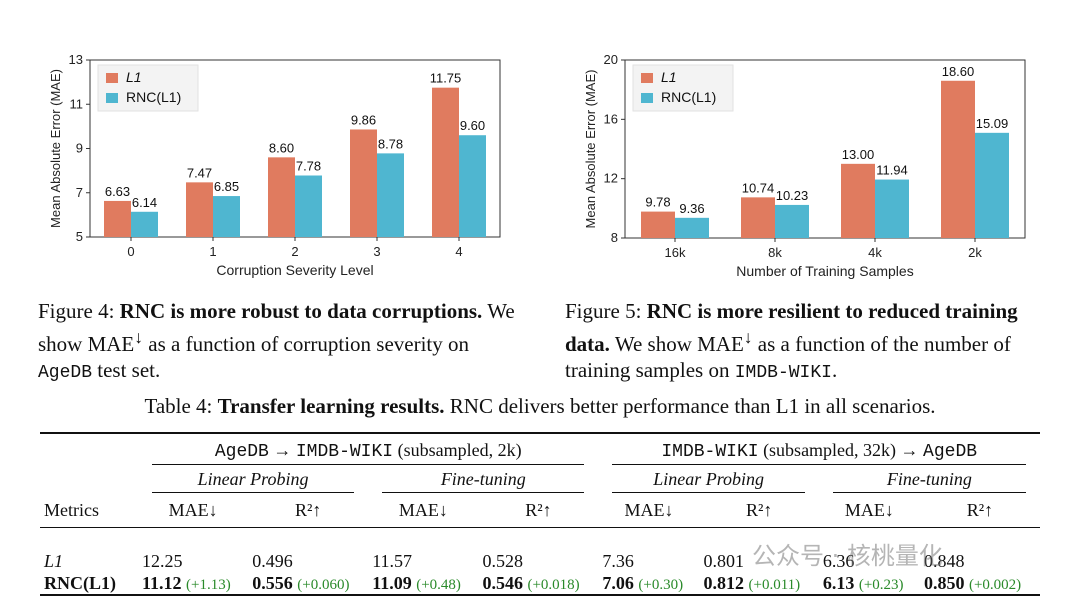 Image resolution: width=1080 pixels, height=598 pixels. What do you see at coordinates (301, 582) in the screenshot?
I see `cell: 0.556 (+0.060)` at bounding box center [301, 582].